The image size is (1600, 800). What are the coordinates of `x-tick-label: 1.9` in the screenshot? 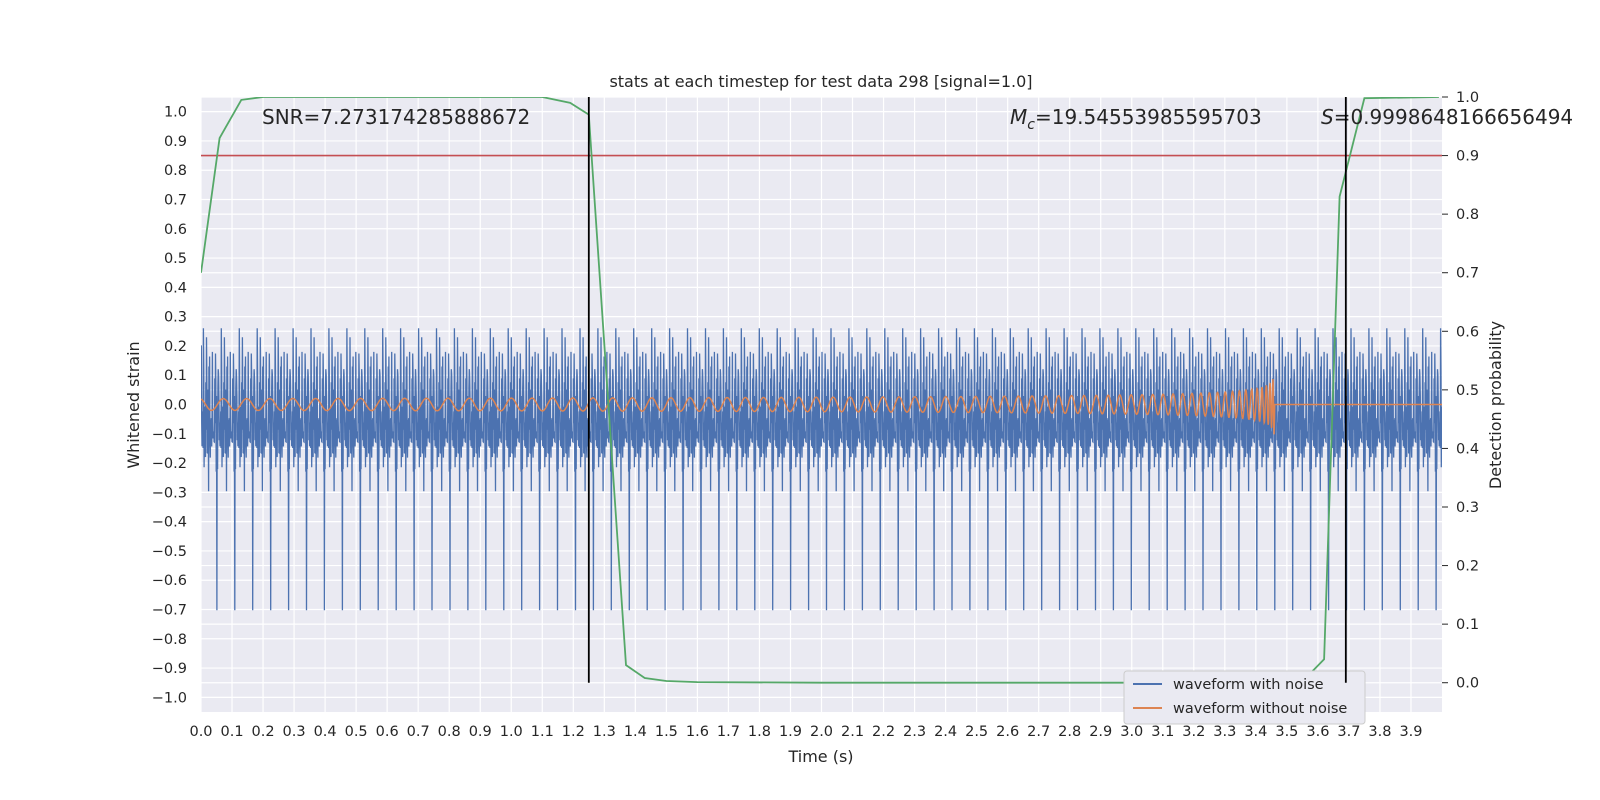 It's located at (790, 732).